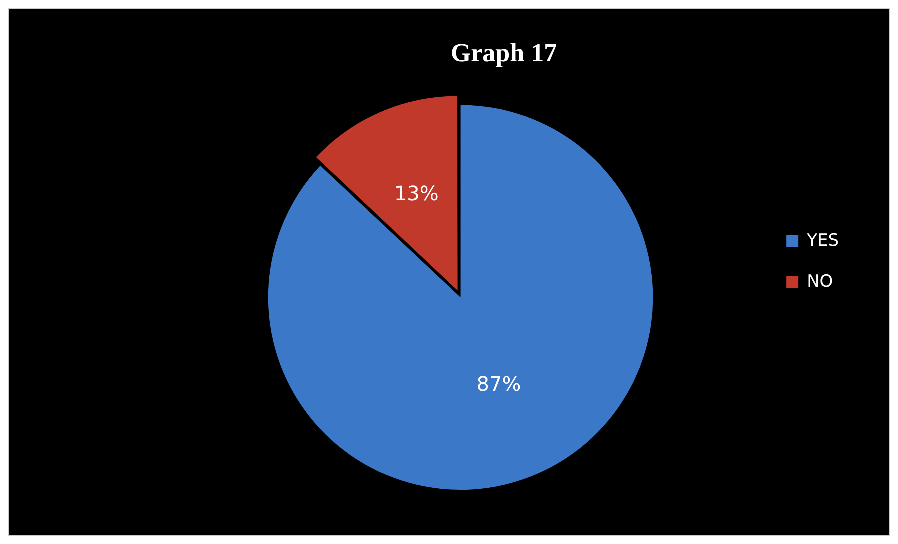 Image resolution: width=898 pixels, height=544 pixels. I want to click on legend-label: YES, so click(823, 240).